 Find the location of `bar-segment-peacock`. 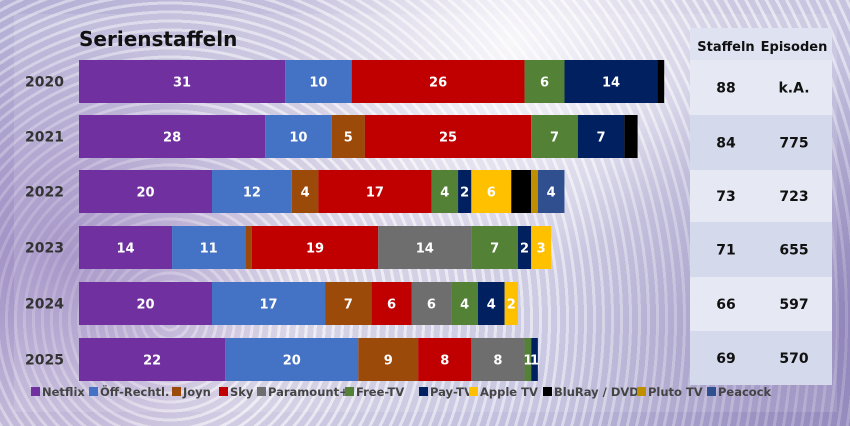

bar-segment-peacock is located at coordinates (551, 191).